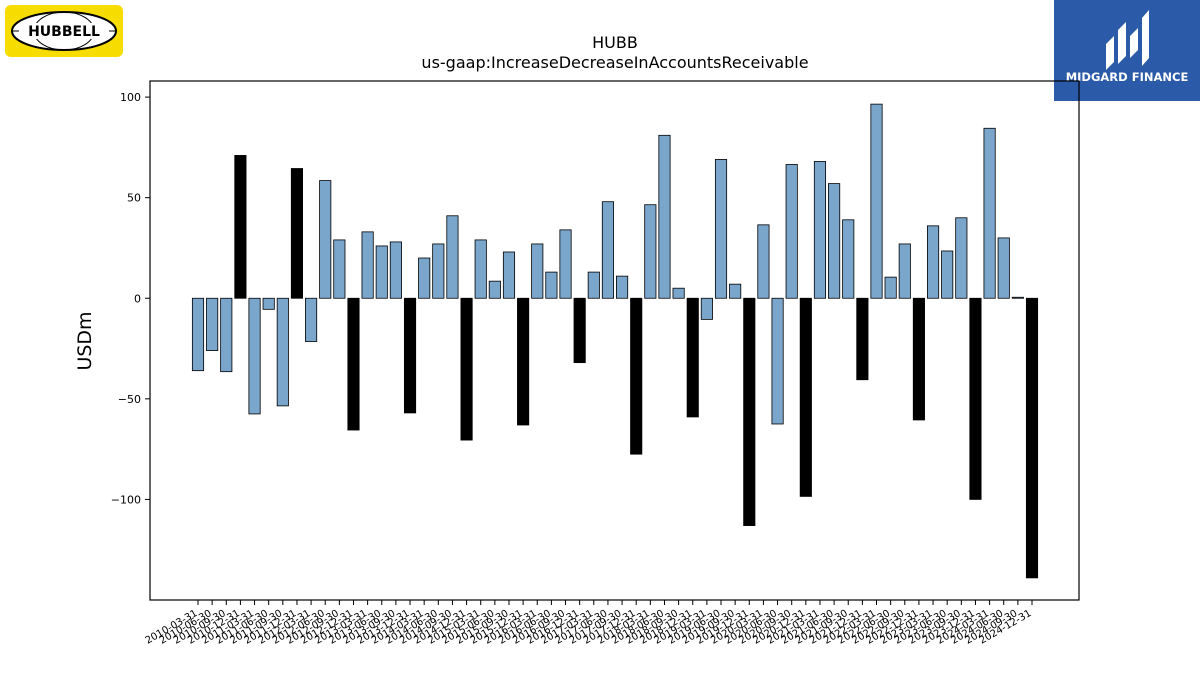 The height and width of the screenshot is (675, 1200). What do you see at coordinates (130, 298) in the screenshot?
I see `y-axis-ticks: 100 50 0 −50 −100` at bounding box center [130, 298].